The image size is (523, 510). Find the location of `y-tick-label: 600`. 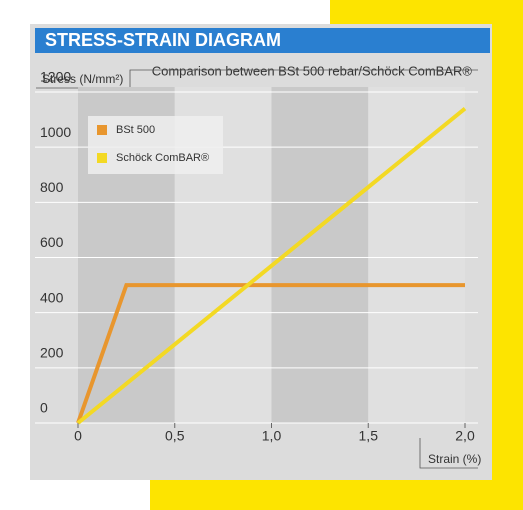

y-tick-label: 600 is located at coordinates (52, 242).